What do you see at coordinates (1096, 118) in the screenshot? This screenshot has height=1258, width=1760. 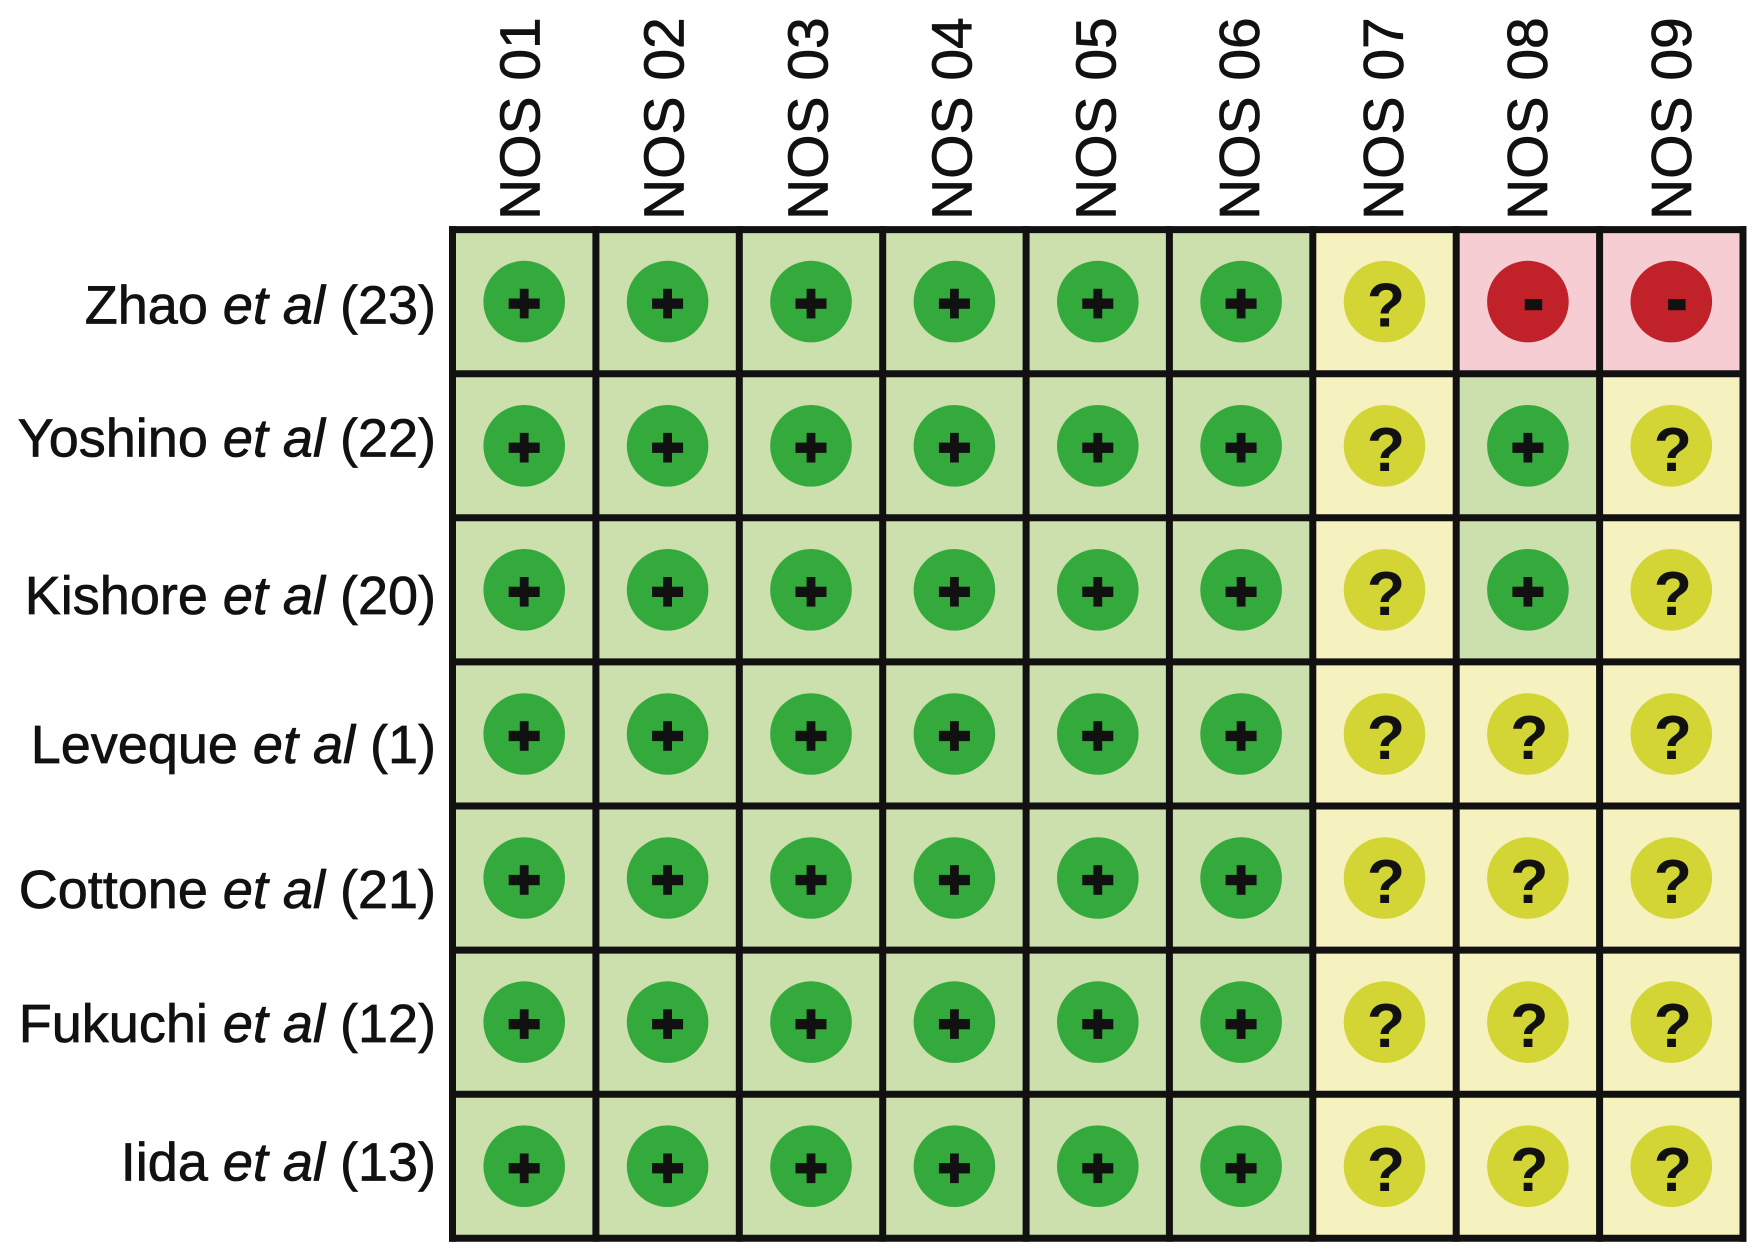 I see `svg-text: NOS 05` at bounding box center [1096, 118].